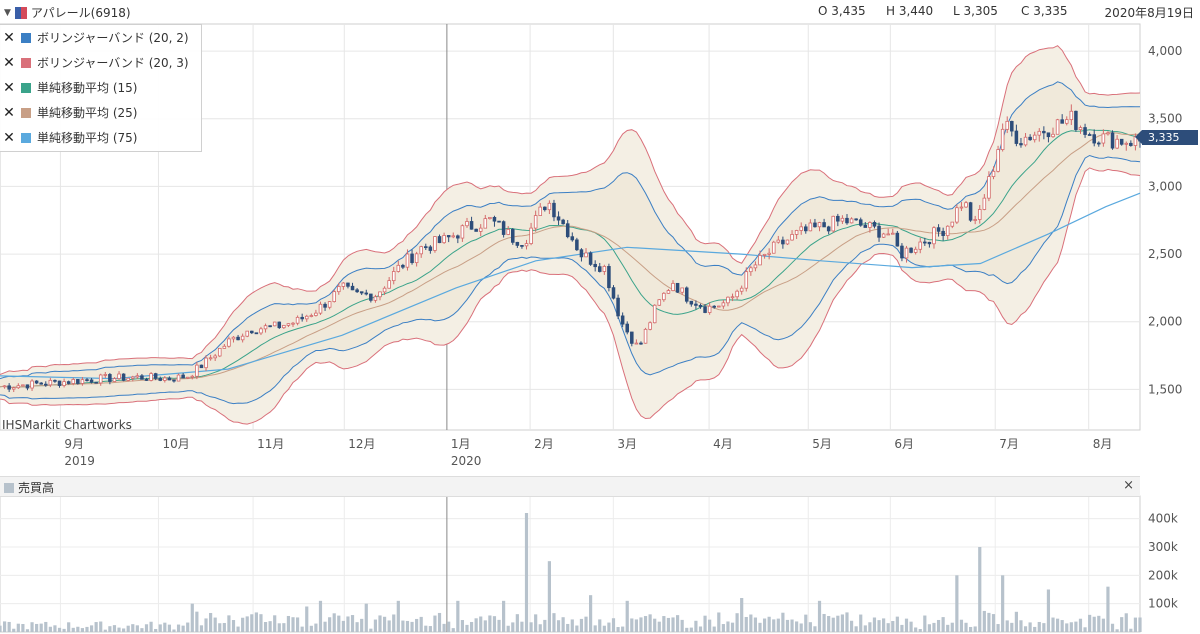 The width and height of the screenshot is (1200, 634). Describe the element at coordinates (7, 12) in the screenshot. I see `caret-down-icon: ▼` at that location.